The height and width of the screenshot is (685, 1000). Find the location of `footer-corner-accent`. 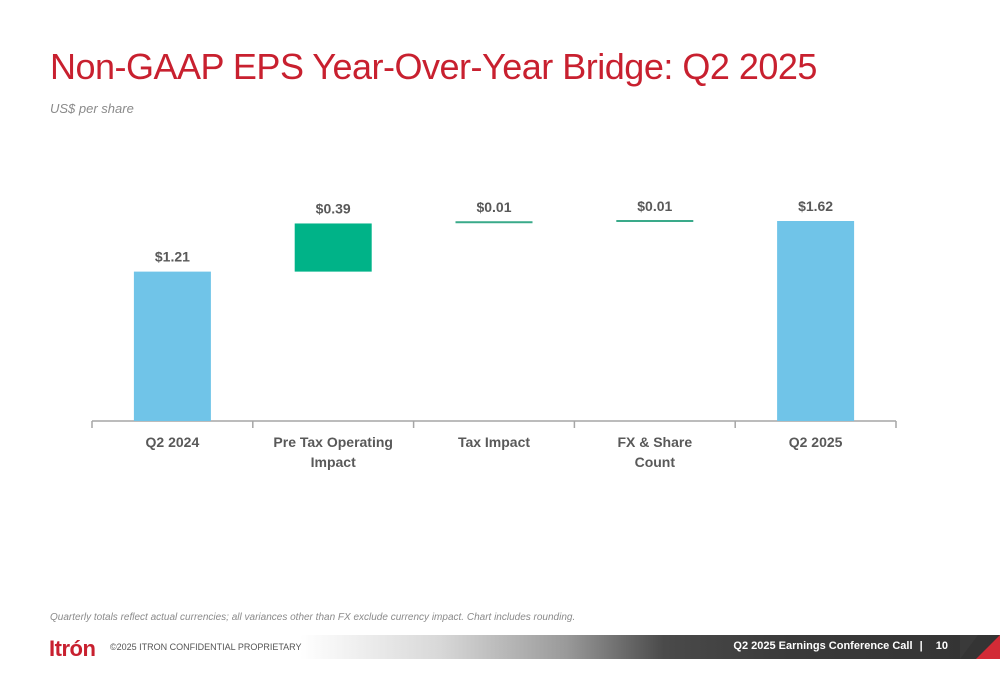

footer-corner-accent is located at coordinates (988, 647).